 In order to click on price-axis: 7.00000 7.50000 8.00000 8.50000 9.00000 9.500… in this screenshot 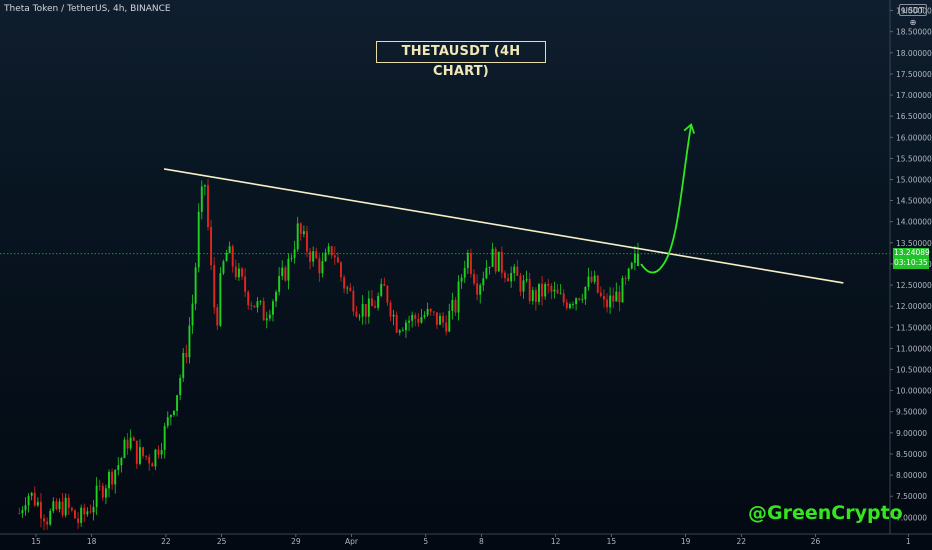, I will do `click(910, 267)`.